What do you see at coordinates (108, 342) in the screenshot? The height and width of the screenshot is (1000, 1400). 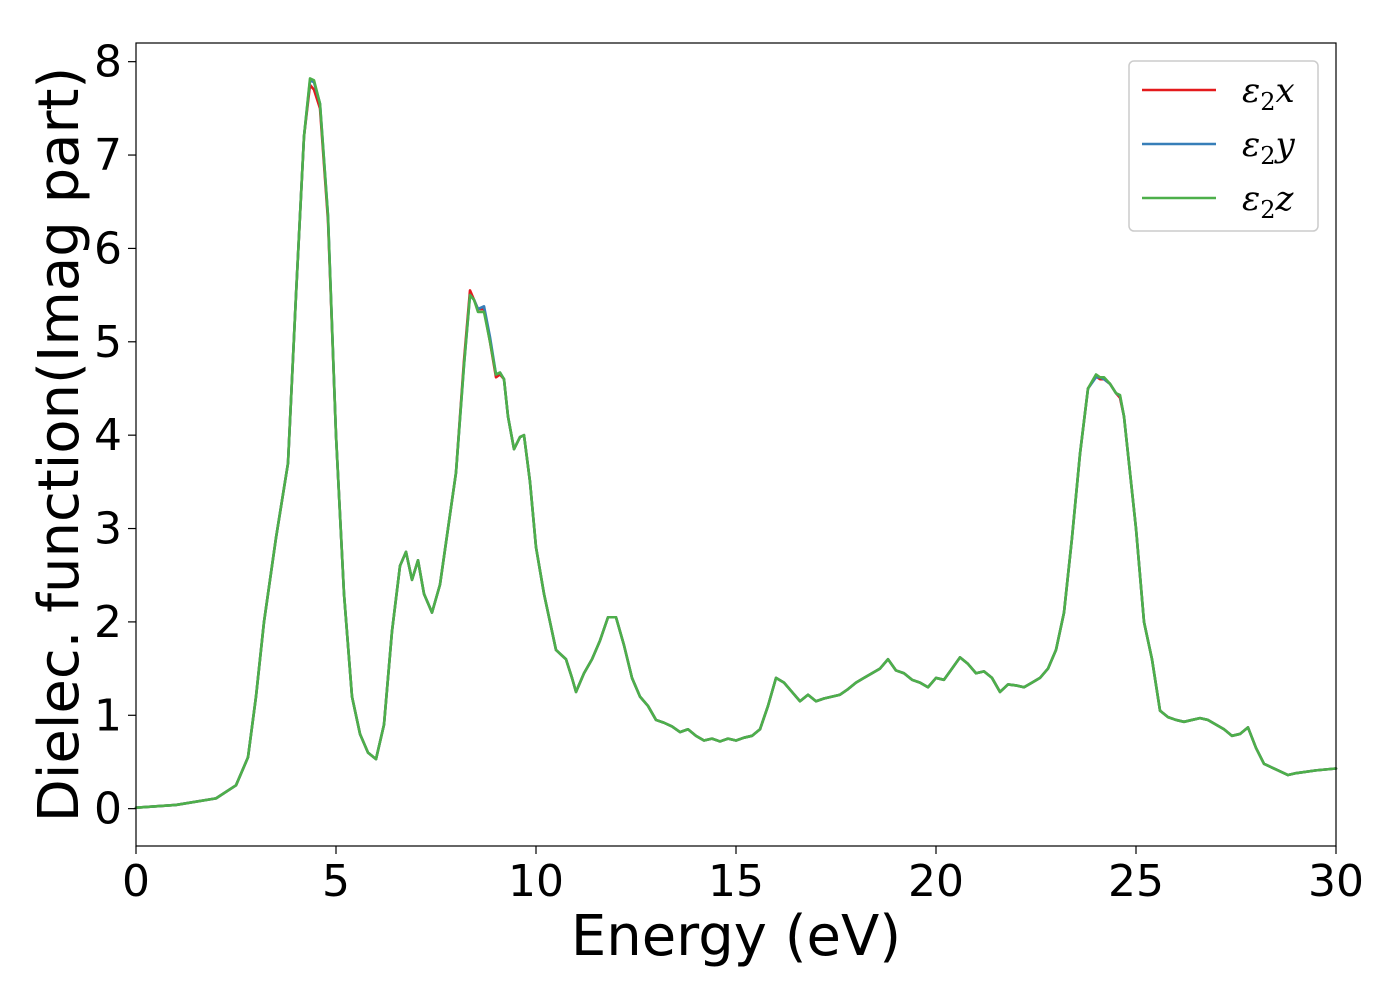 I see `y-tick-label: 5` at bounding box center [108, 342].